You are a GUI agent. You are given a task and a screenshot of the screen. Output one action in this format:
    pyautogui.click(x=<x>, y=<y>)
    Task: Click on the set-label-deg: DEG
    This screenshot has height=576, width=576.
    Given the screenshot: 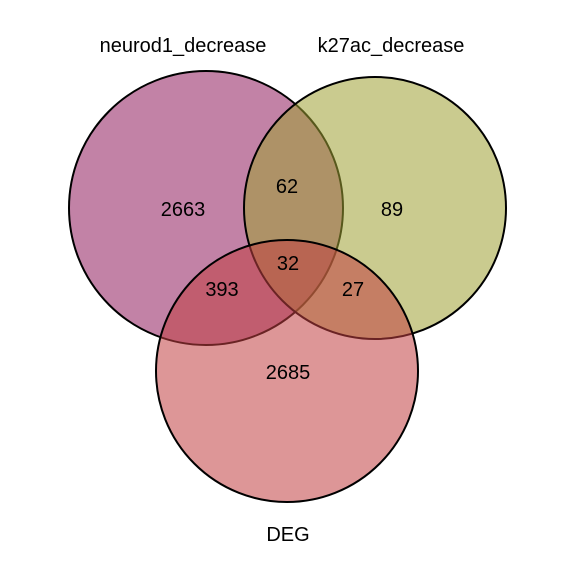 What is the action you would take?
    pyautogui.click(x=287, y=535)
    